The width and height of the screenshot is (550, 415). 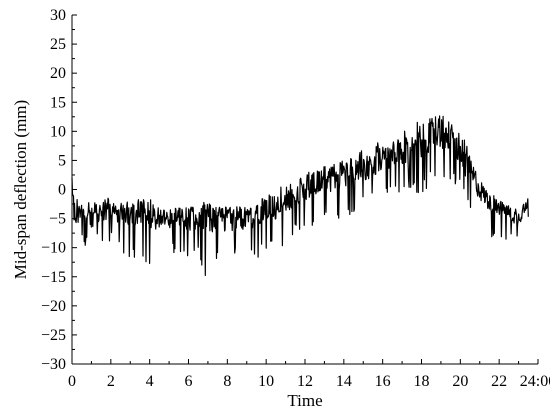 I want to click on y-tick-label: −10, so click(x=53, y=248).